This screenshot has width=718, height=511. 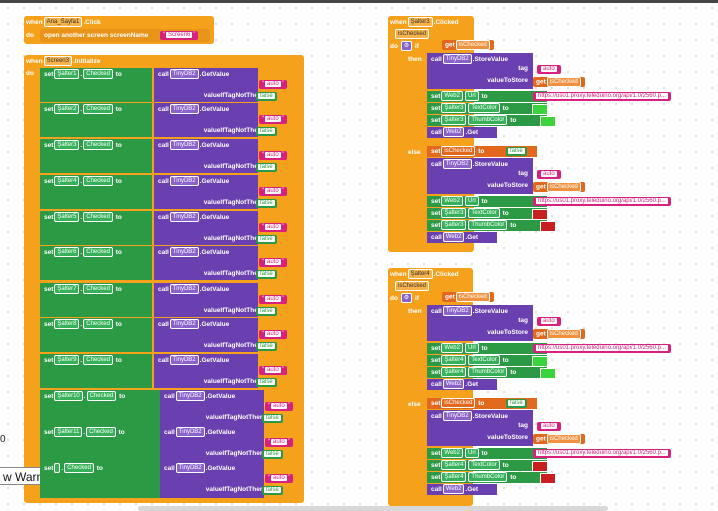 I want to click on switch-dropdown: Şalter10, so click(x=68, y=396).